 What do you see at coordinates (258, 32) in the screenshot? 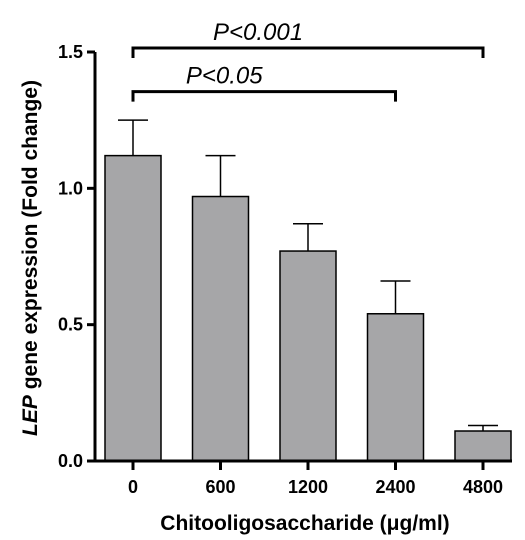
I see `significance-label-1: P<0.001` at bounding box center [258, 32].